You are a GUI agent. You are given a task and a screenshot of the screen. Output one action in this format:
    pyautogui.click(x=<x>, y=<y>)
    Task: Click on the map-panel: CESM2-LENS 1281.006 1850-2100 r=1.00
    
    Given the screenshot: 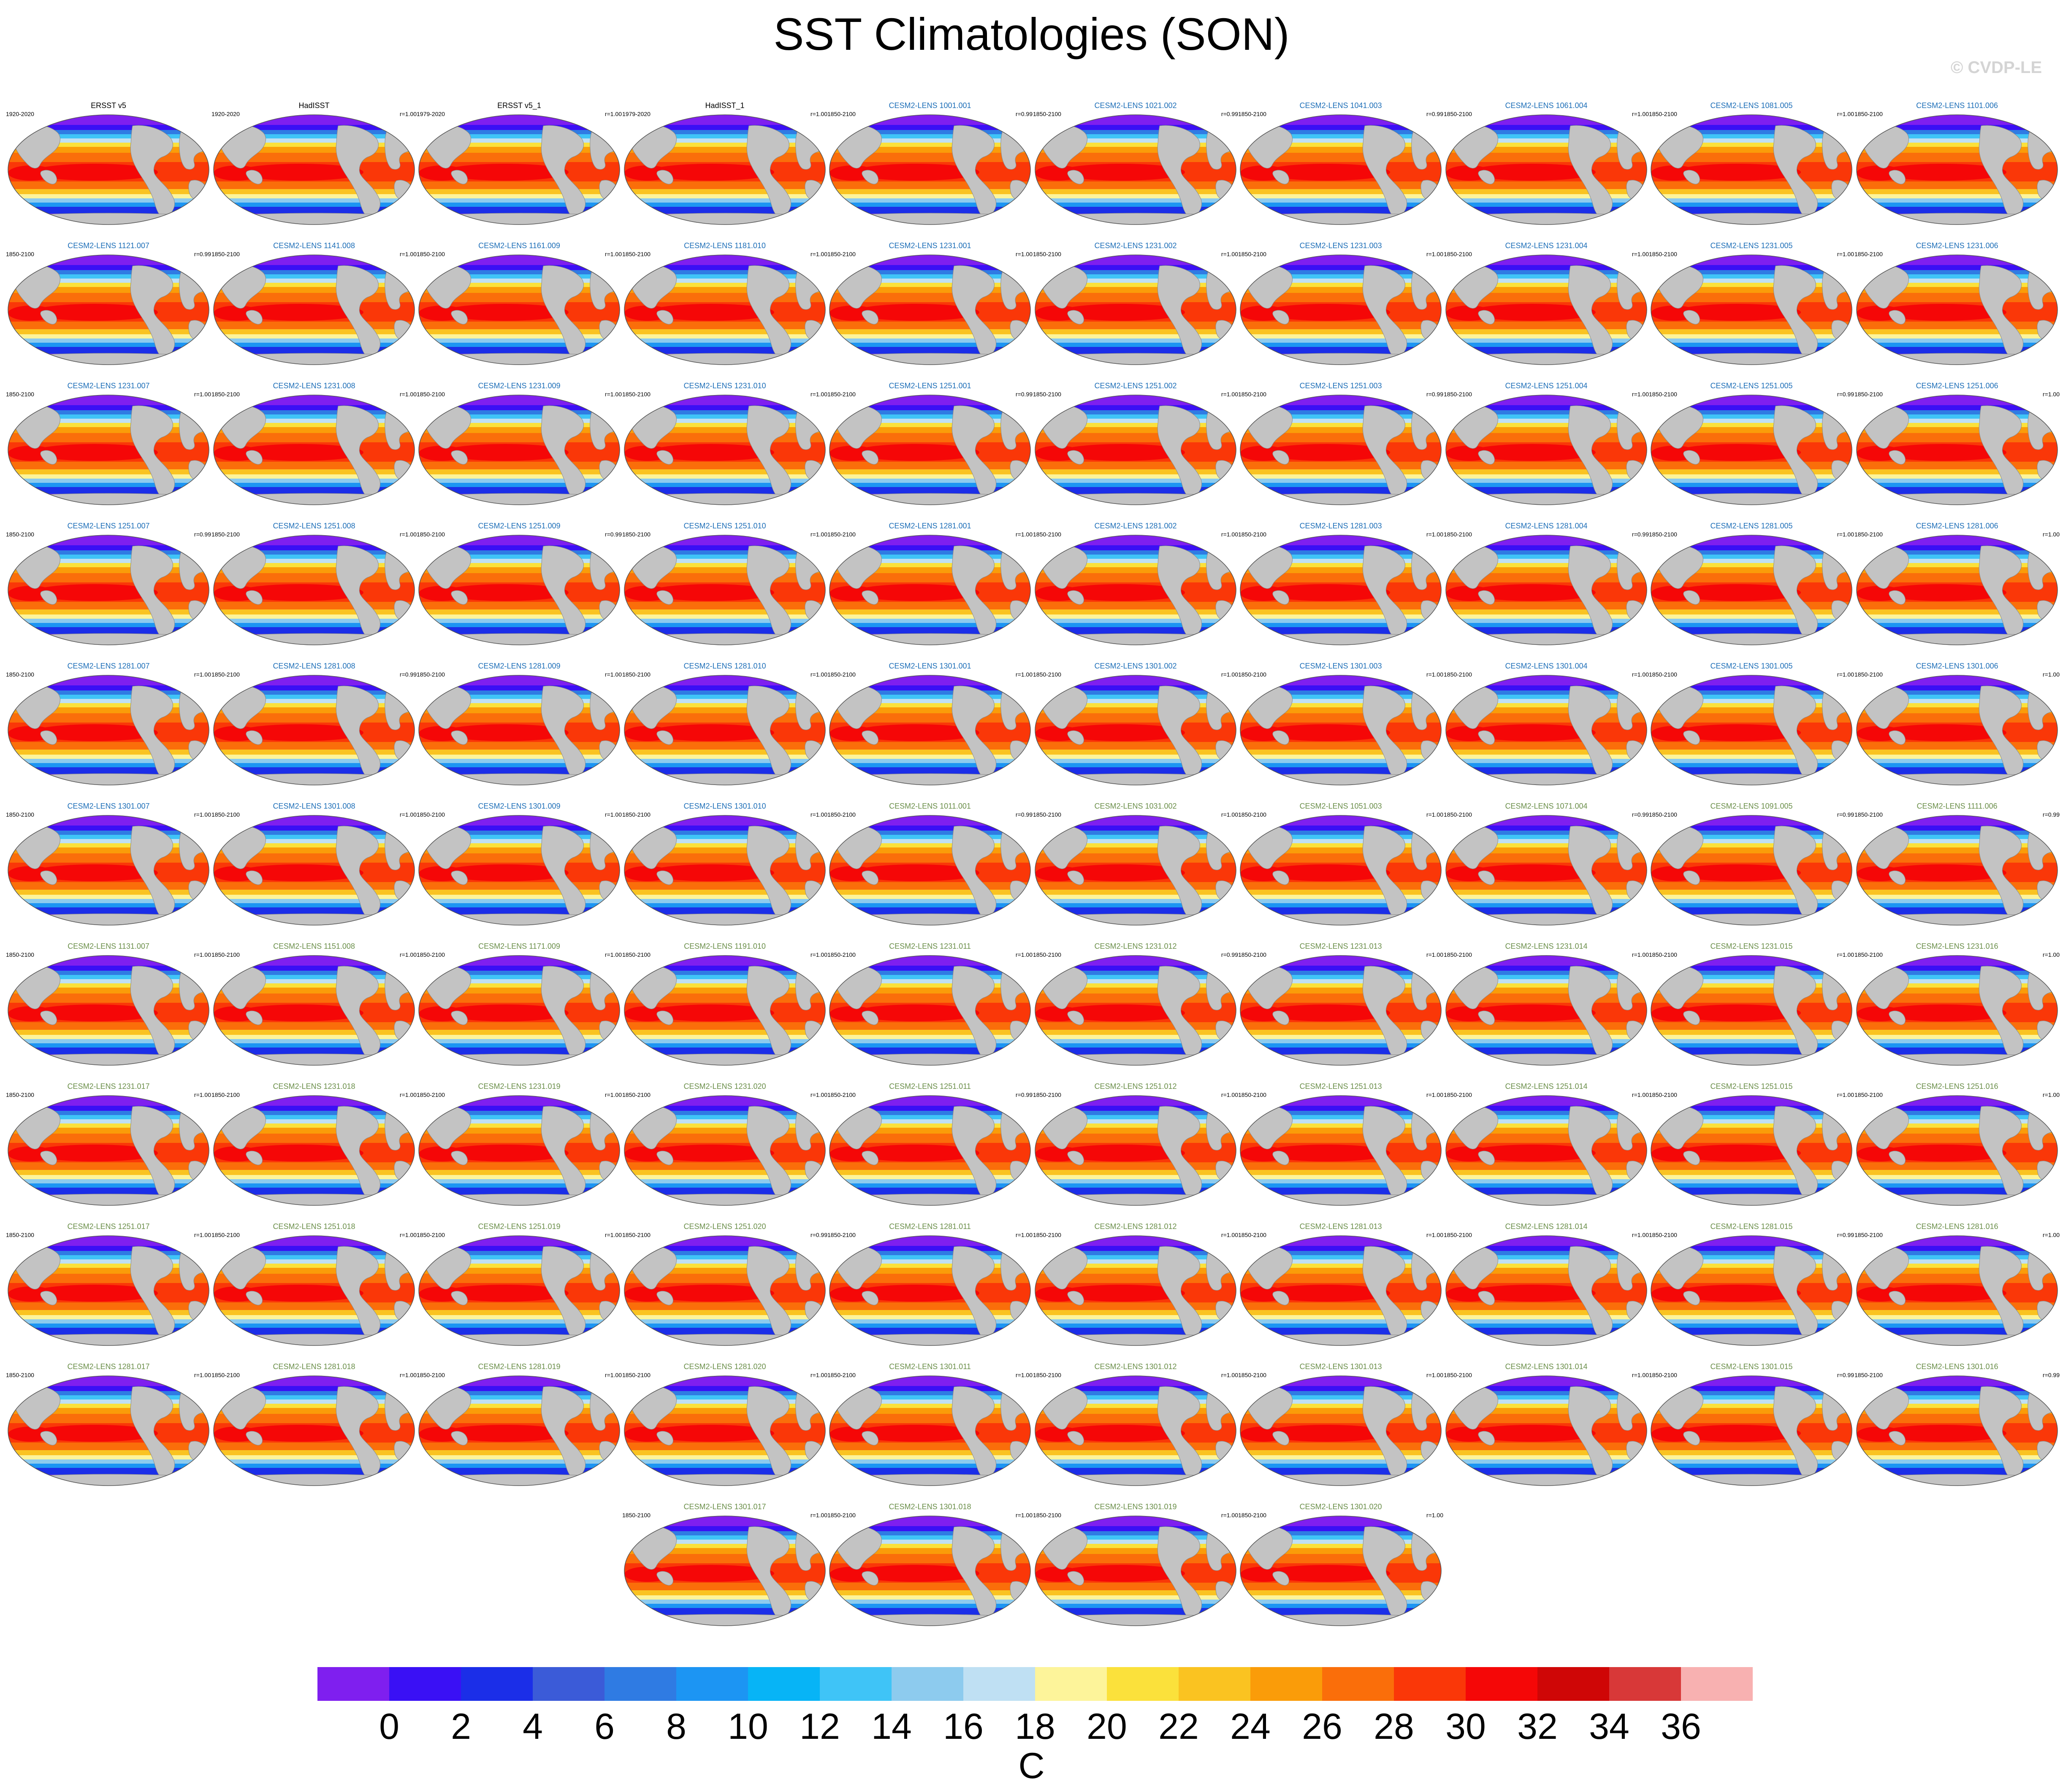 What is the action you would take?
    pyautogui.click(x=1957, y=585)
    